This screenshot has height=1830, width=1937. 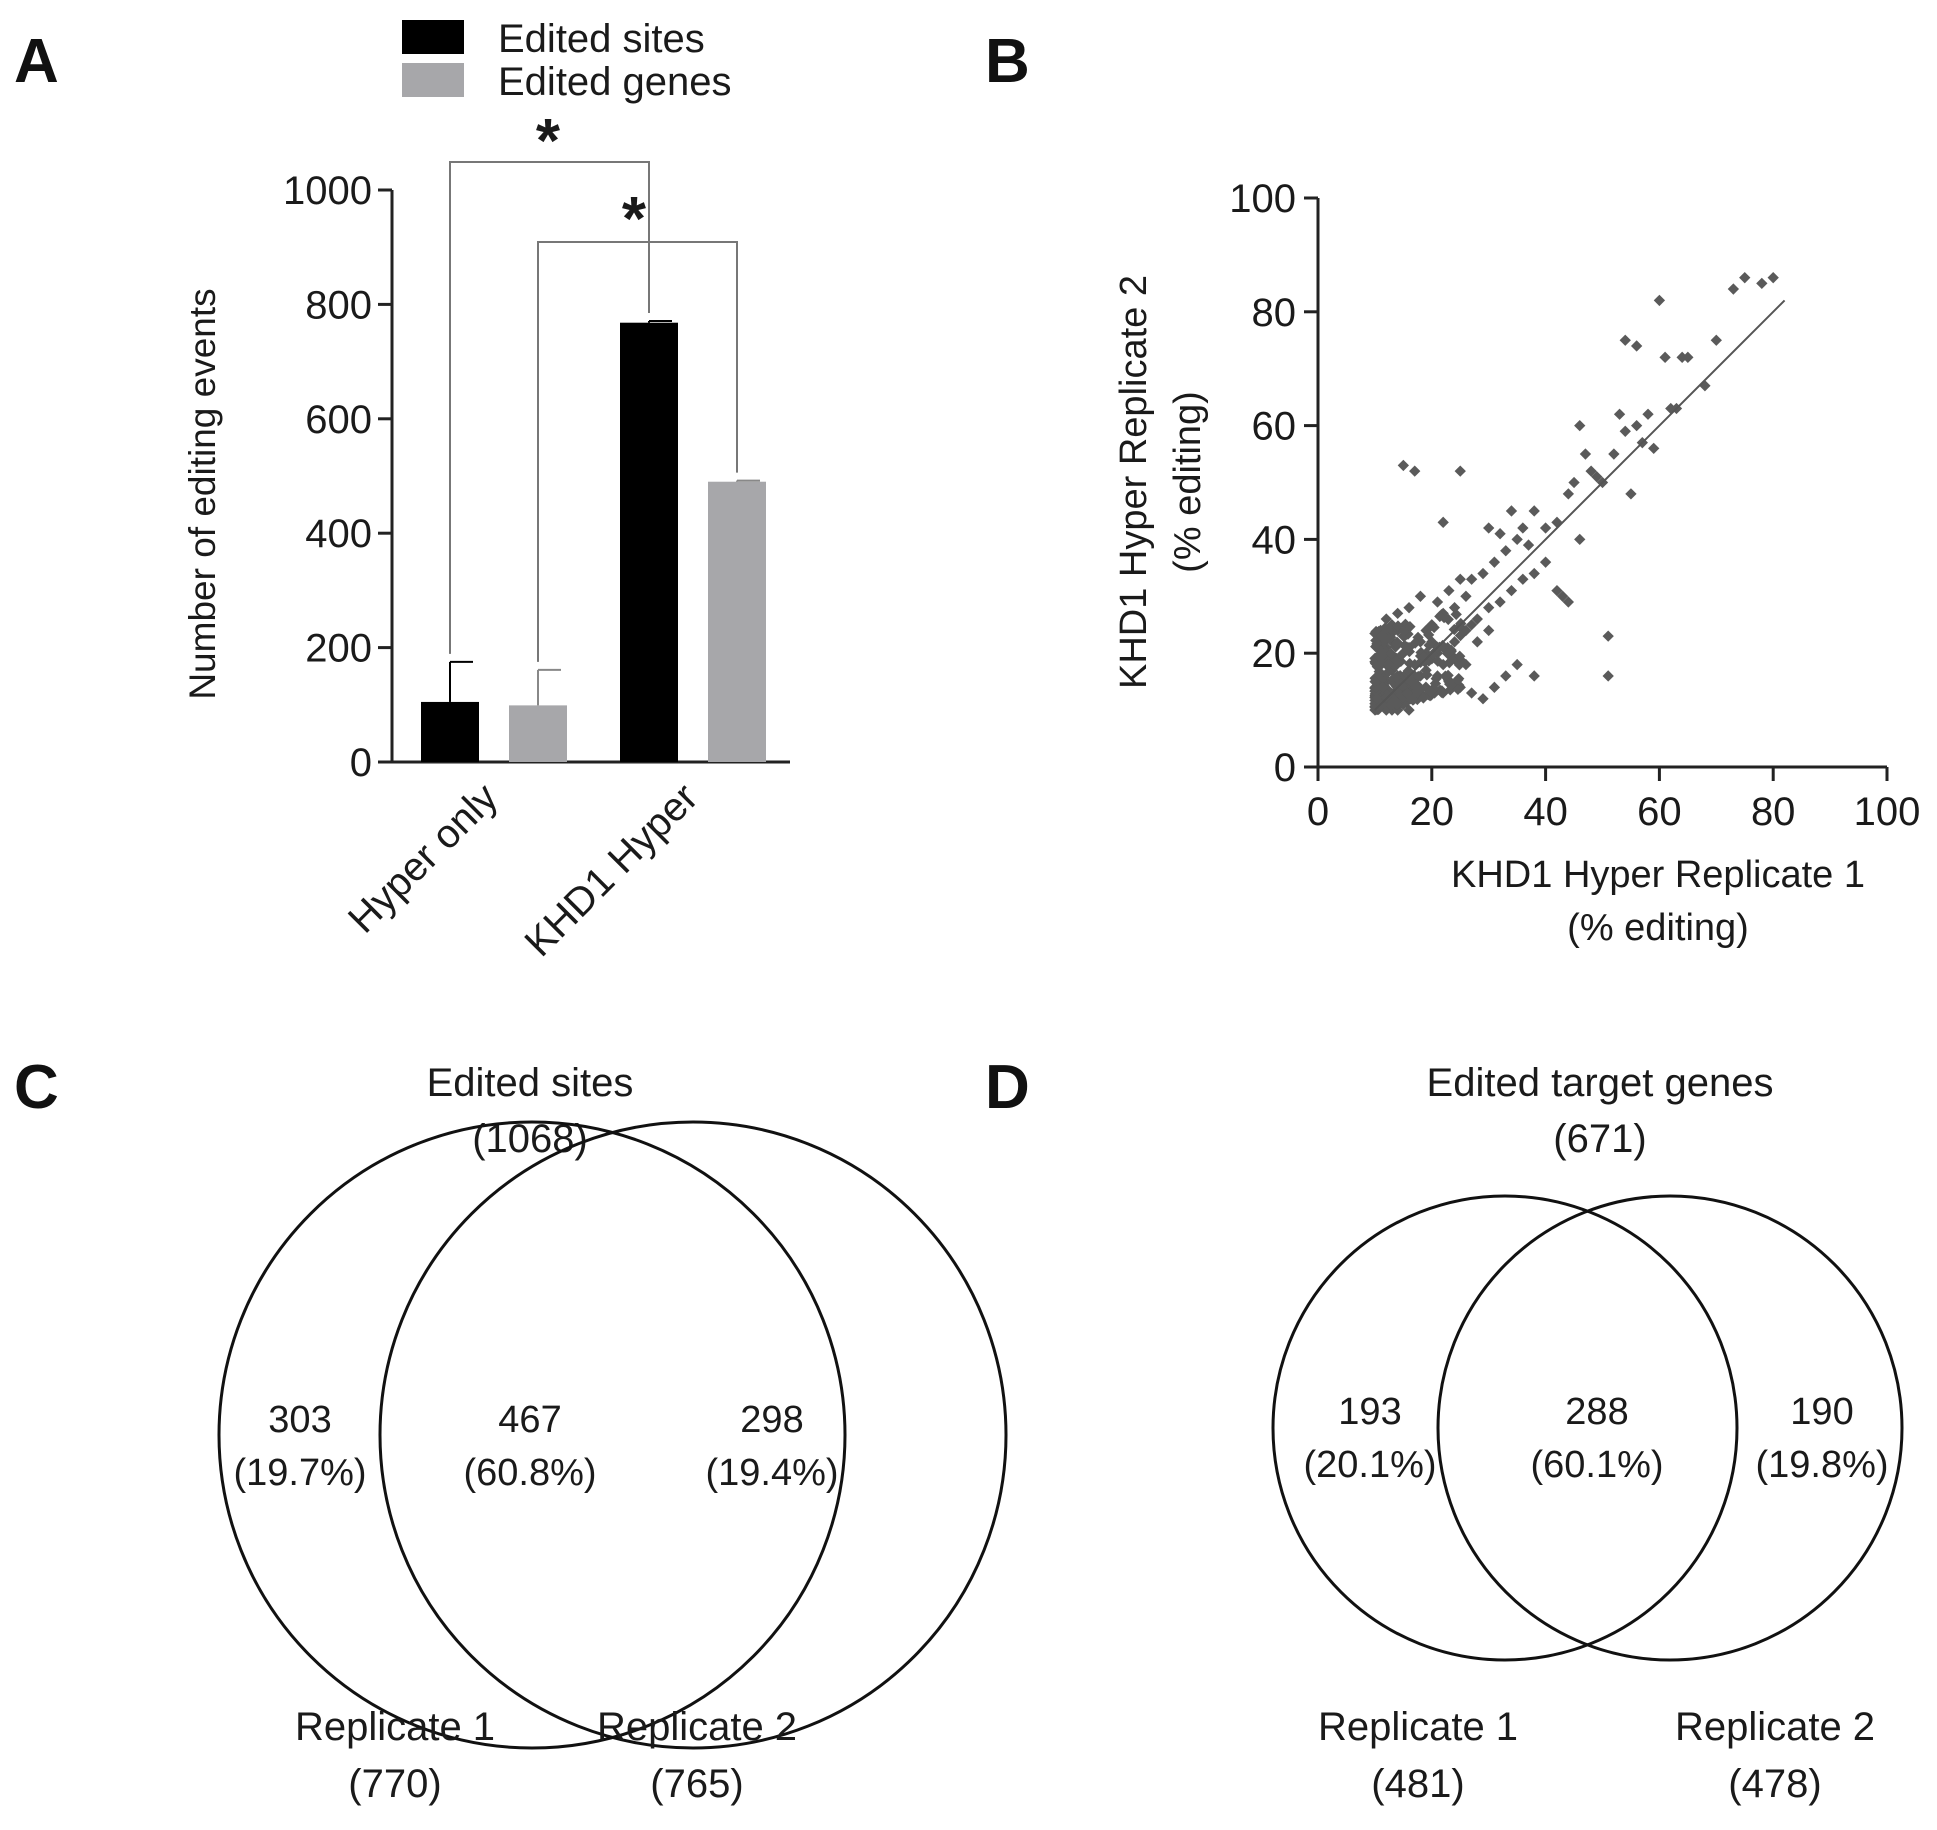 What do you see at coordinates (433, 37) in the screenshot?
I see `legend-swatch-sites` at bounding box center [433, 37].